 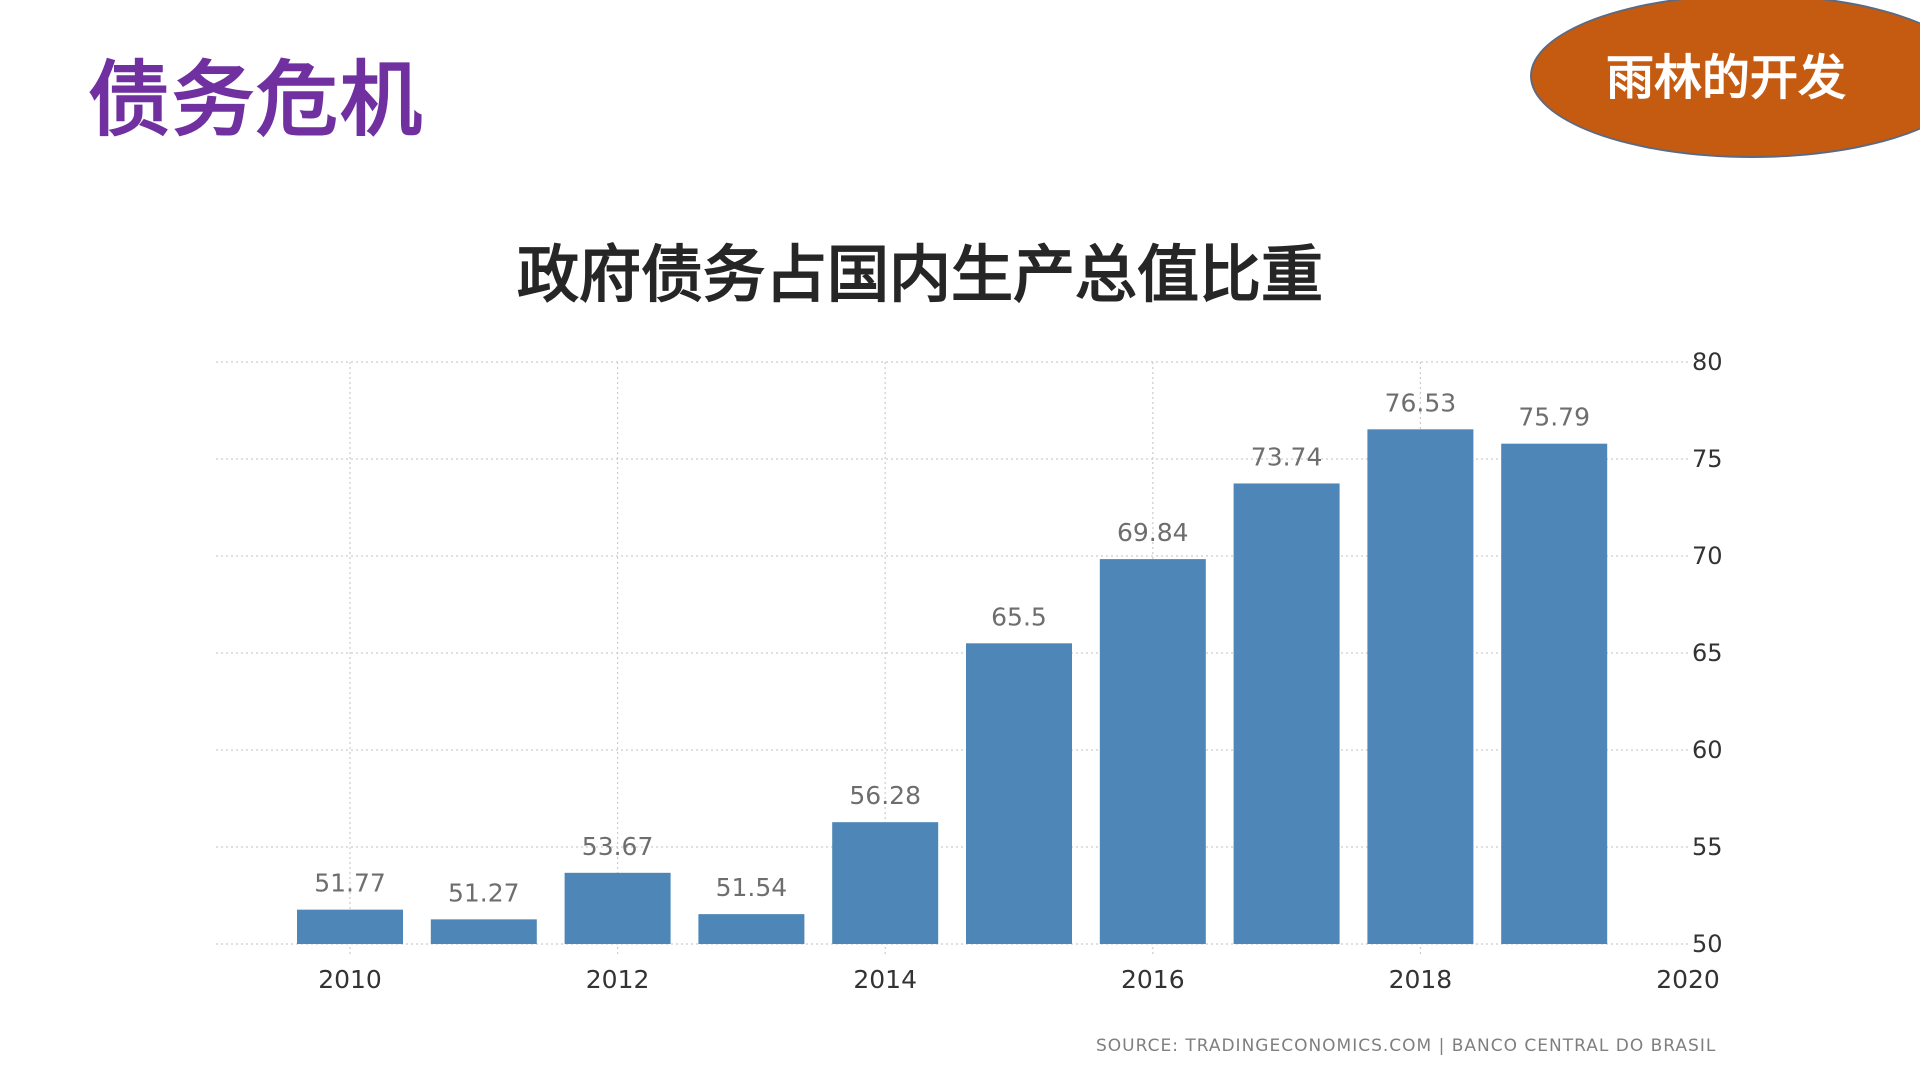 I want to click on bar-value-label: 51.54, so click(x=752, y=887).